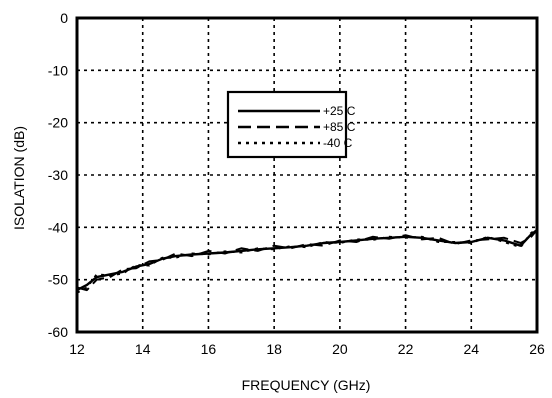 Image resolution: width=552 pixels, height=398 pixels. I want to click on x-tick-label: 14, so click(143, 349).